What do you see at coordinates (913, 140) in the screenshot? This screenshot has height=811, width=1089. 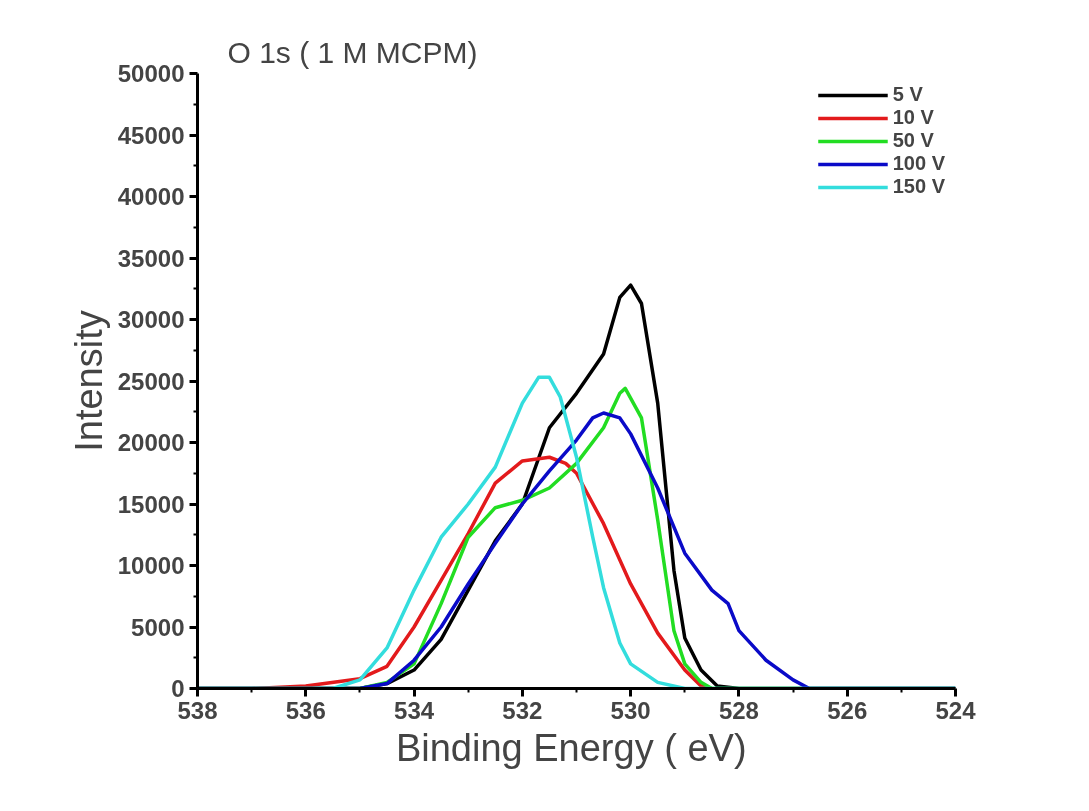 I see `legend-label: 50 V` at bounding box center [913, 140].